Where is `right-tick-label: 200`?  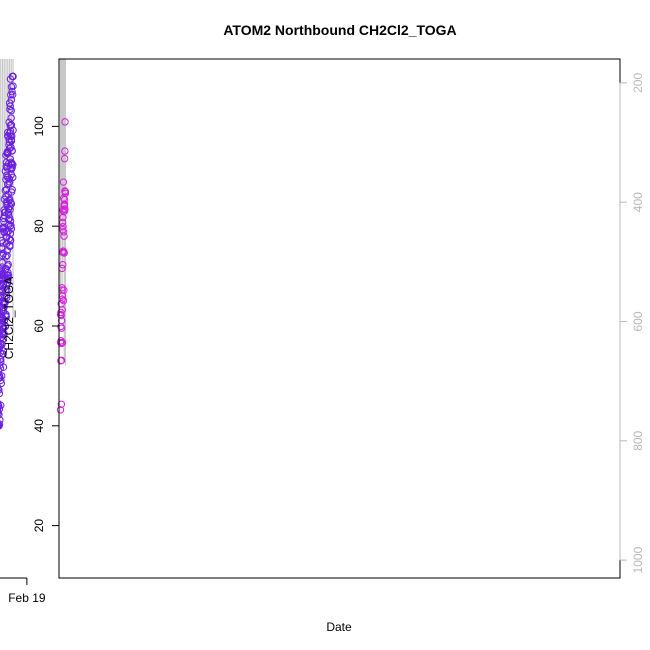 right-tick-label: 200 is located at coordinates (638, 83).